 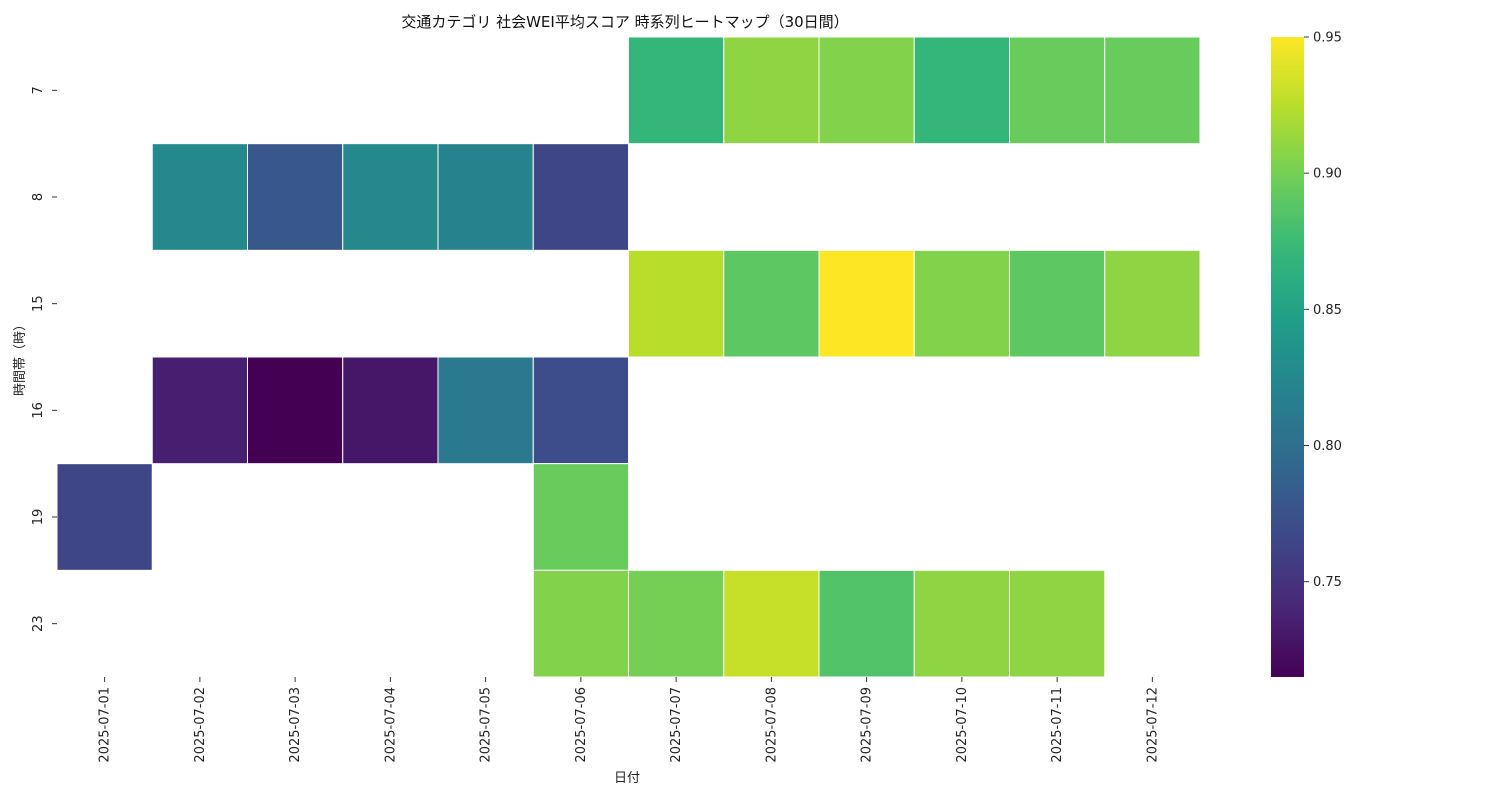 I want to click on y-tick-label: 16, so click(x=38, y=410).